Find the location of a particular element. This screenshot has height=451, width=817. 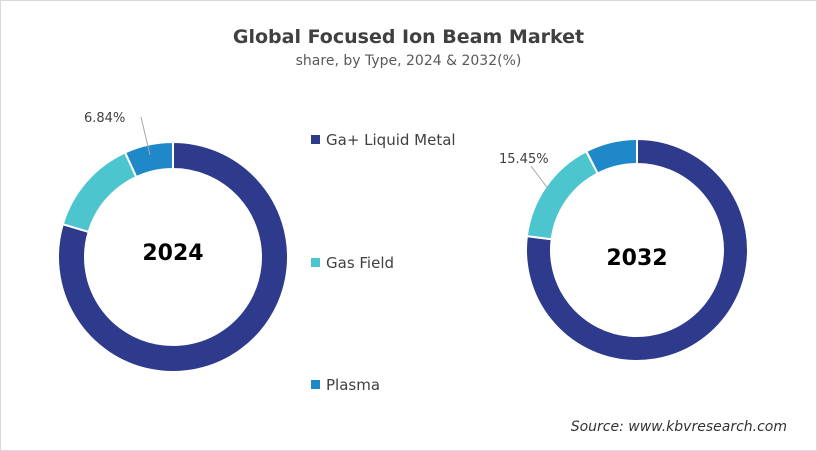

donut-slice-2024-gas-field is located at coordinates (99, 192).